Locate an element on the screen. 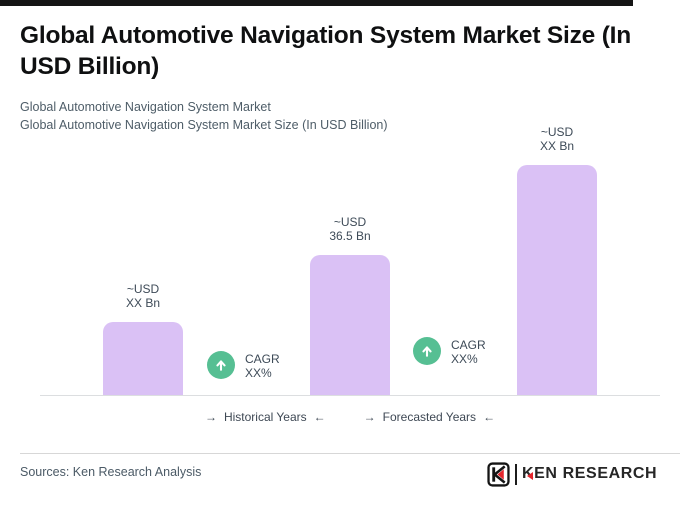  bar-value-label: ~USD 36.5 Bn is located at coordinates (350, 229).